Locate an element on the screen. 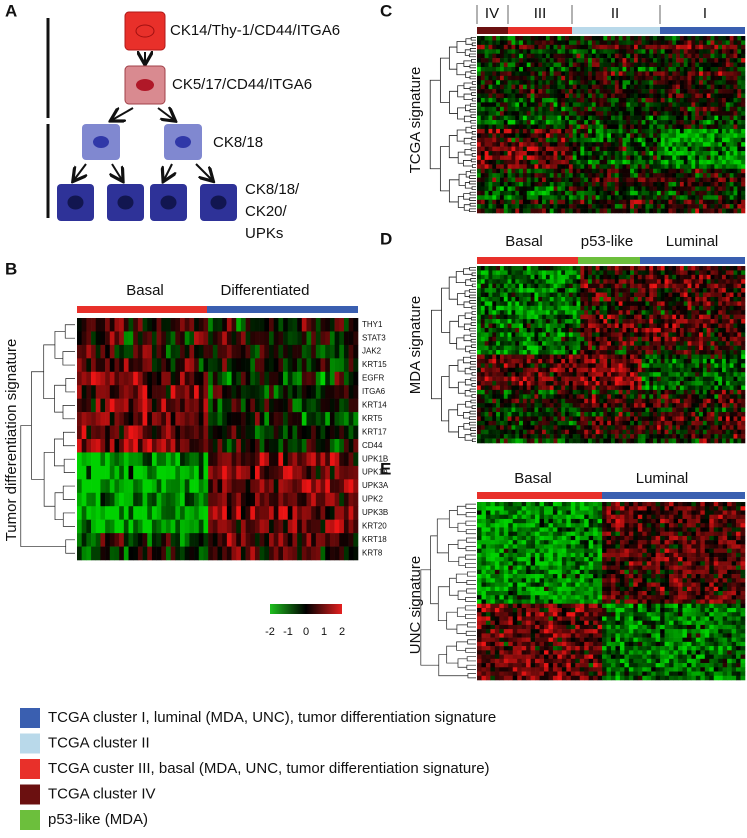 This screenshot has height=838, width=747. dendro-branch is located at coordinates (474, 166).